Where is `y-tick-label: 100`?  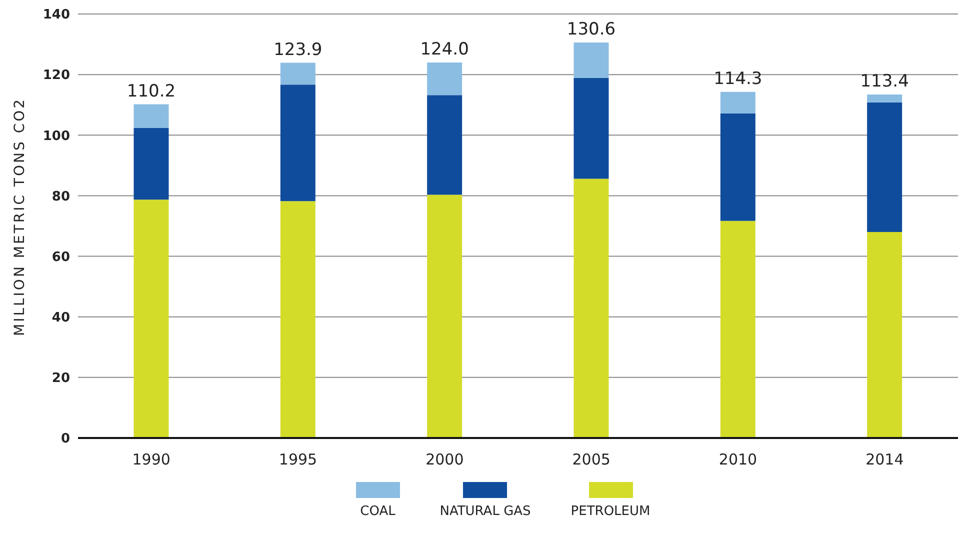 y-tick-label: 100 is located at coordinates (56, 136).